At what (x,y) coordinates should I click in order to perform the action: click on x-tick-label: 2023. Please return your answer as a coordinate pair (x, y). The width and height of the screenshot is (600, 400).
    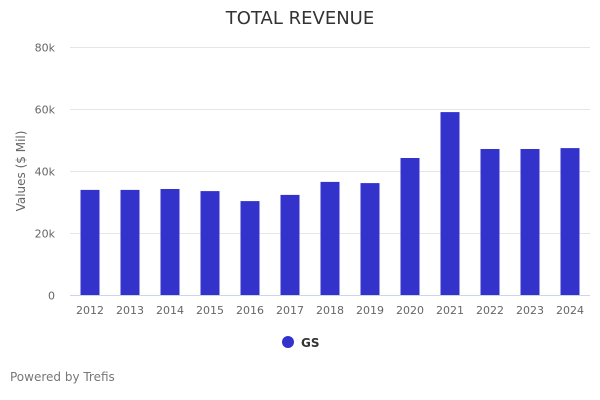
    Looking at the image, I should click on (530, 310).